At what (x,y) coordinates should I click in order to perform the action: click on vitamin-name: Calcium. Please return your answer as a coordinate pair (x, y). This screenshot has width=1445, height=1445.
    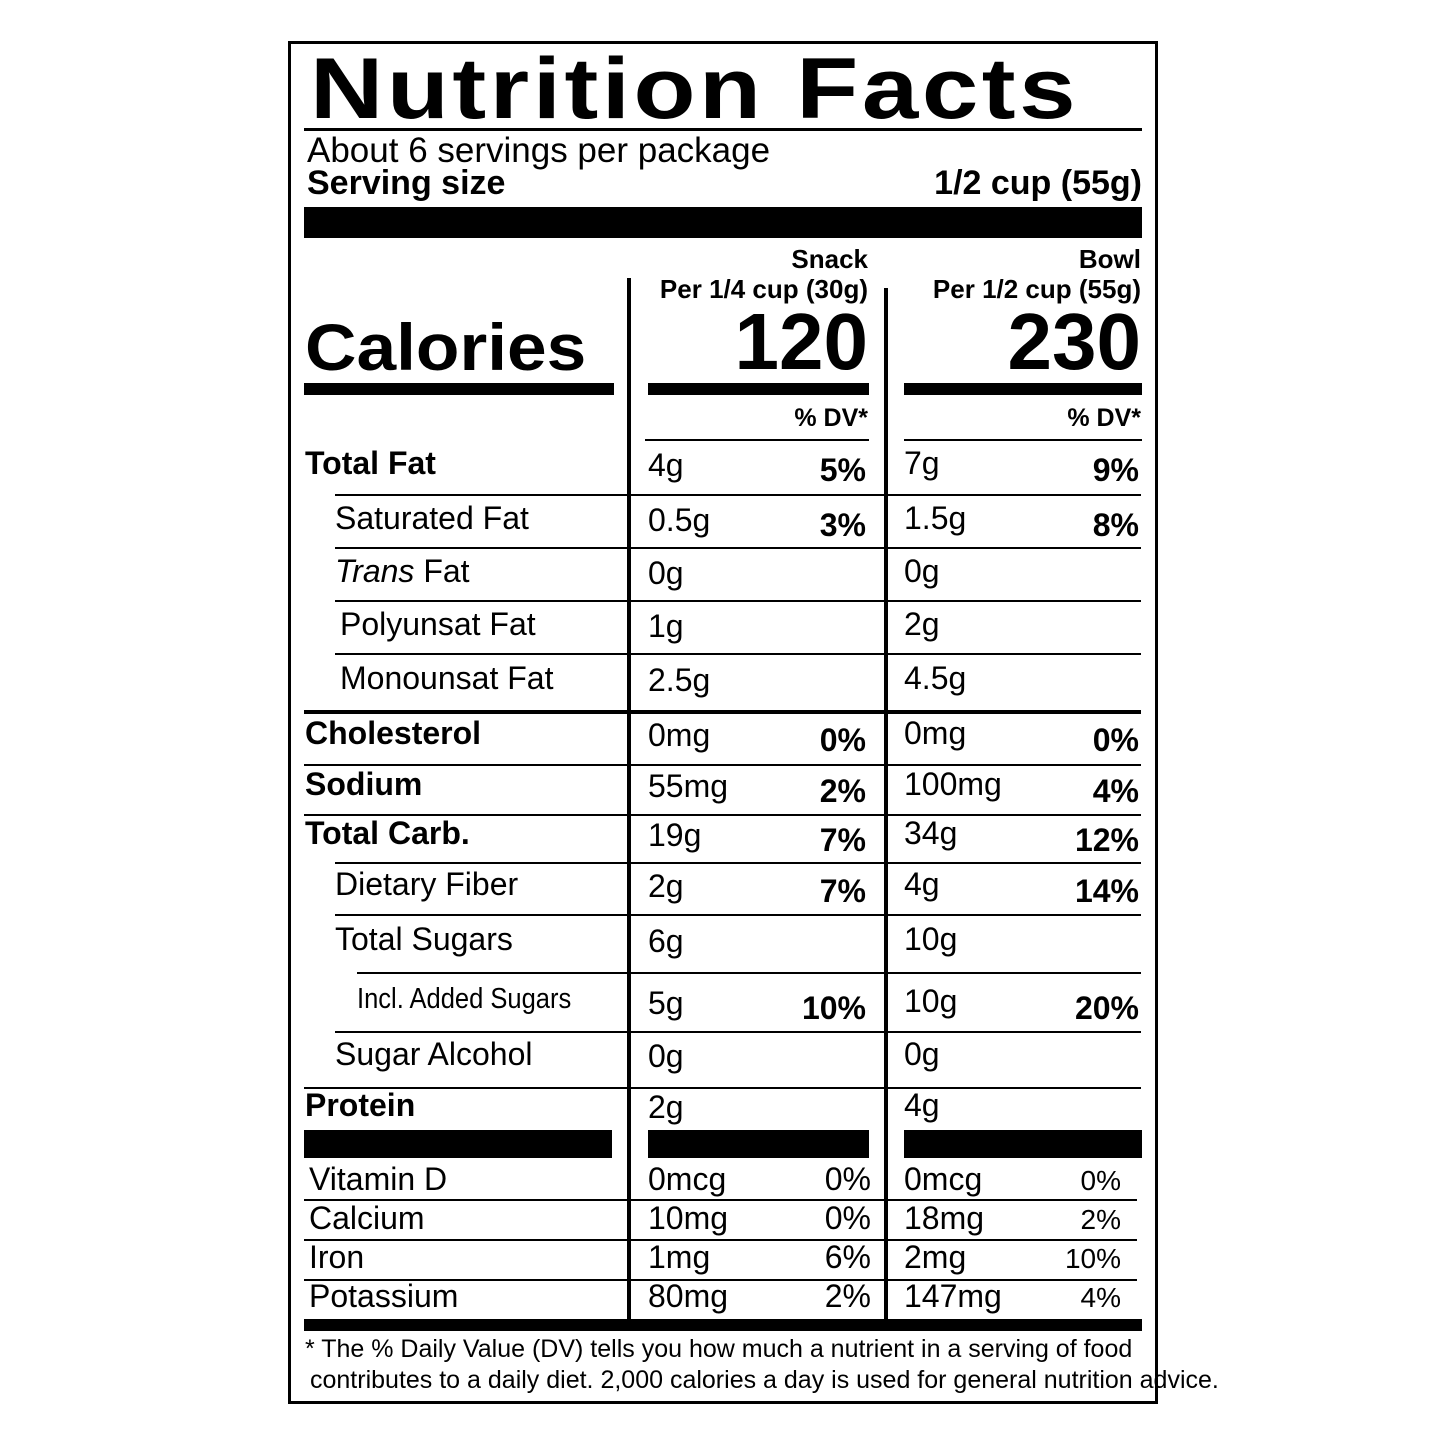
    Looking at the image, I should click on (367, 1218).